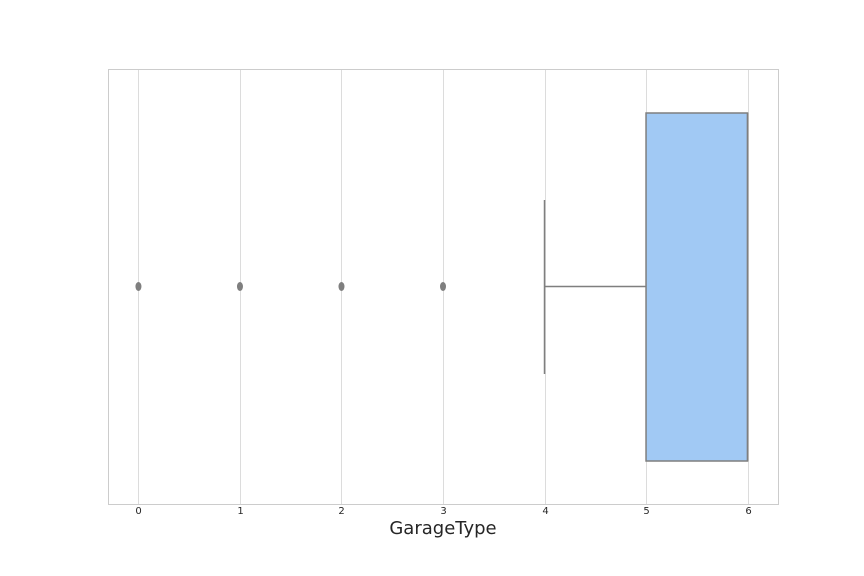  I want to click on outlier-points, so click(290, 286).